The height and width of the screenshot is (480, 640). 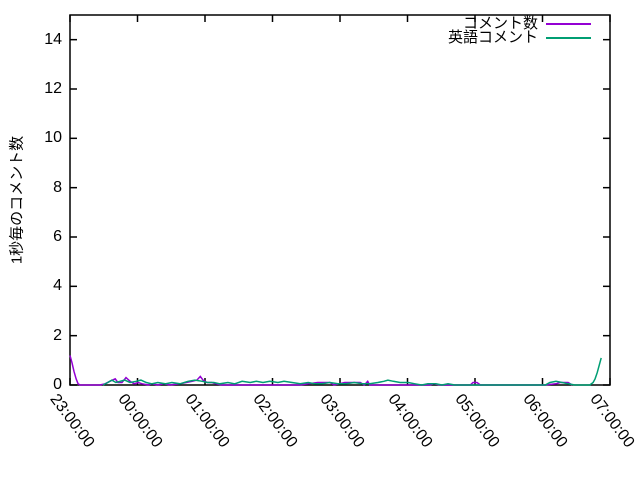 What do you see at coordinates (57, 187) in the screenshot?
I see `y-tick-label: 8` at bounding box center [57, 187].